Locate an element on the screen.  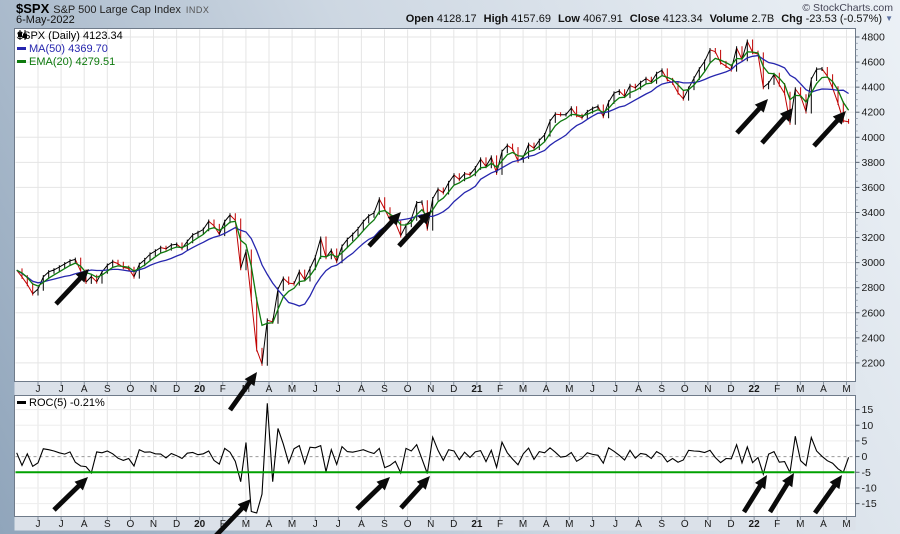
chg-label: Chg is located at coordinates (792, 19).